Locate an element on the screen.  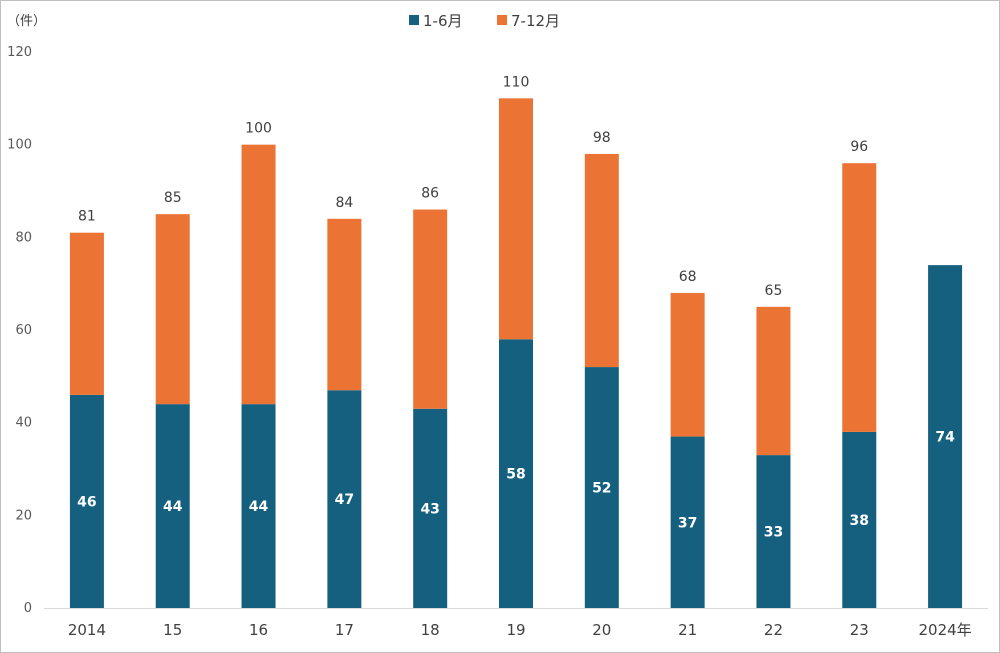
y-tick-label: 80 is located at coordinates (23, 237).